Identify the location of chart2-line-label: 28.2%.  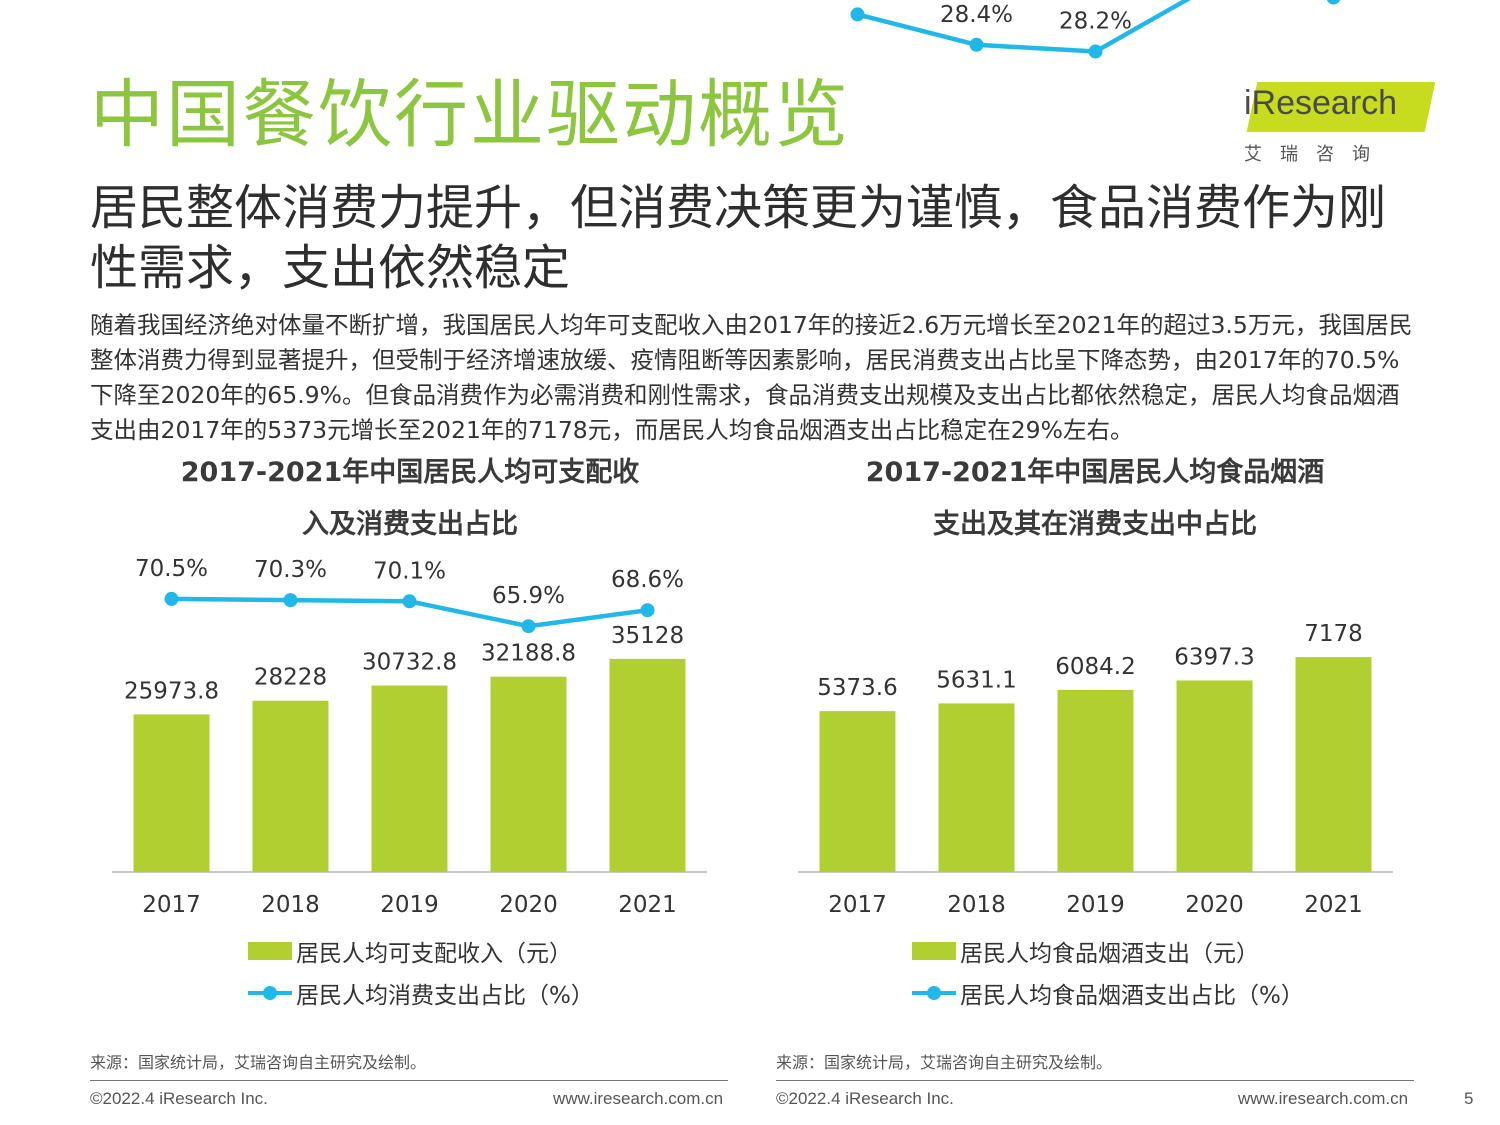
(1095, 22).